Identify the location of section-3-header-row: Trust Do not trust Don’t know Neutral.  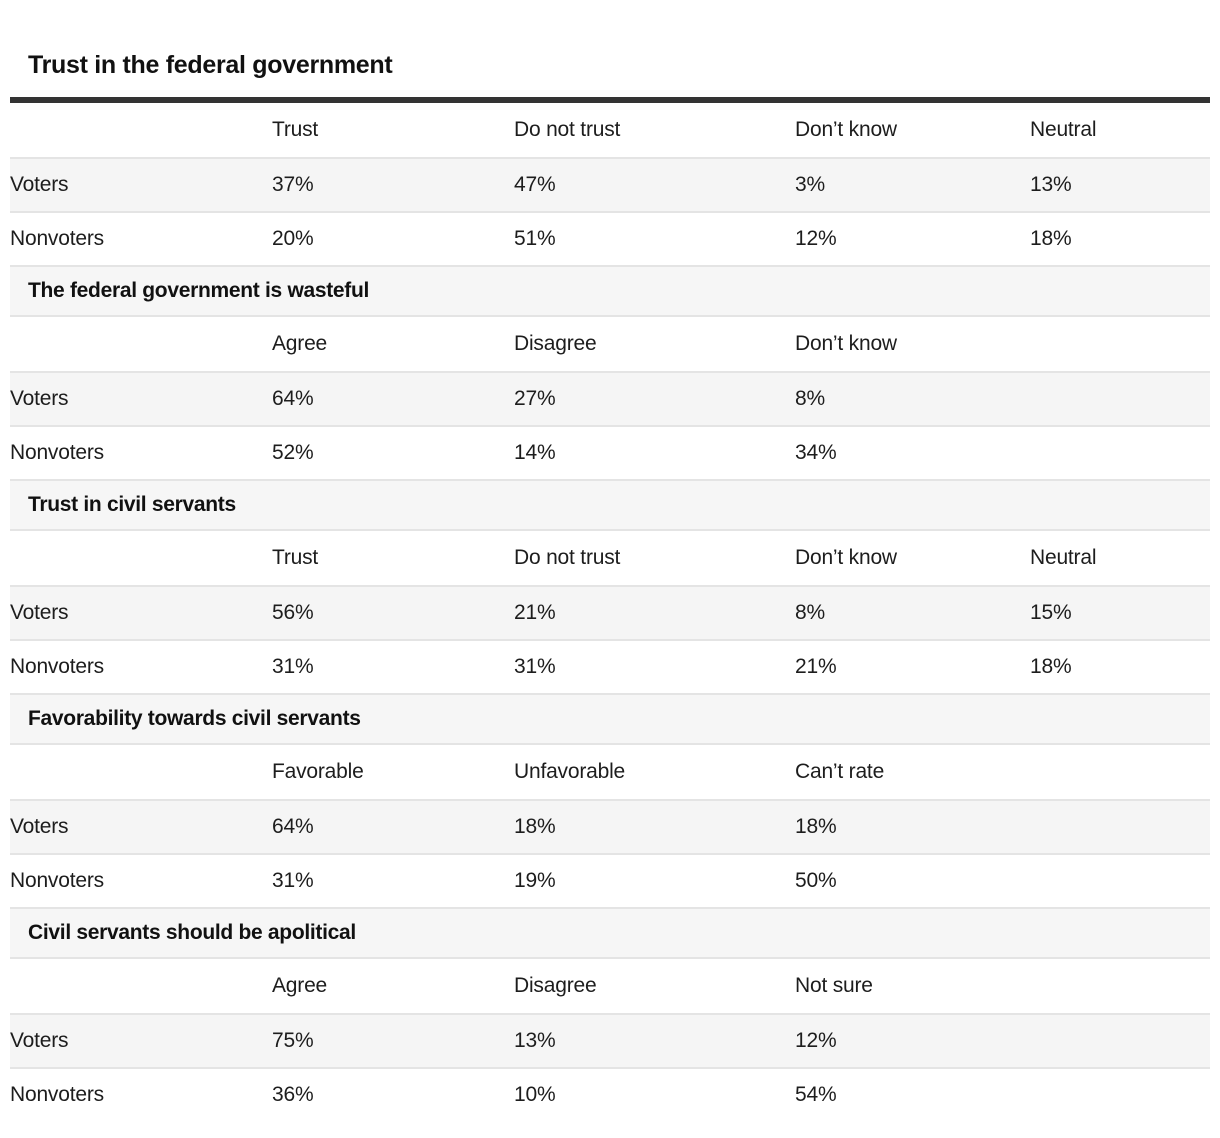
(610, 558).